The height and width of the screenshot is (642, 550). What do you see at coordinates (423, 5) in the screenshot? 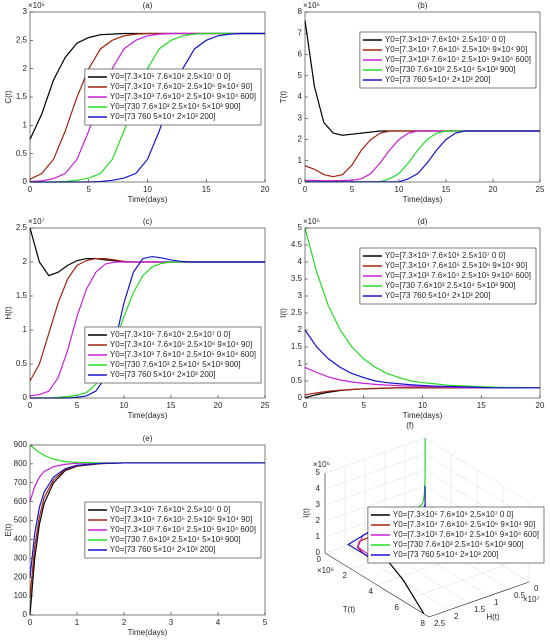
I see `panel-title: (b)` at bounding box center [423, 5].